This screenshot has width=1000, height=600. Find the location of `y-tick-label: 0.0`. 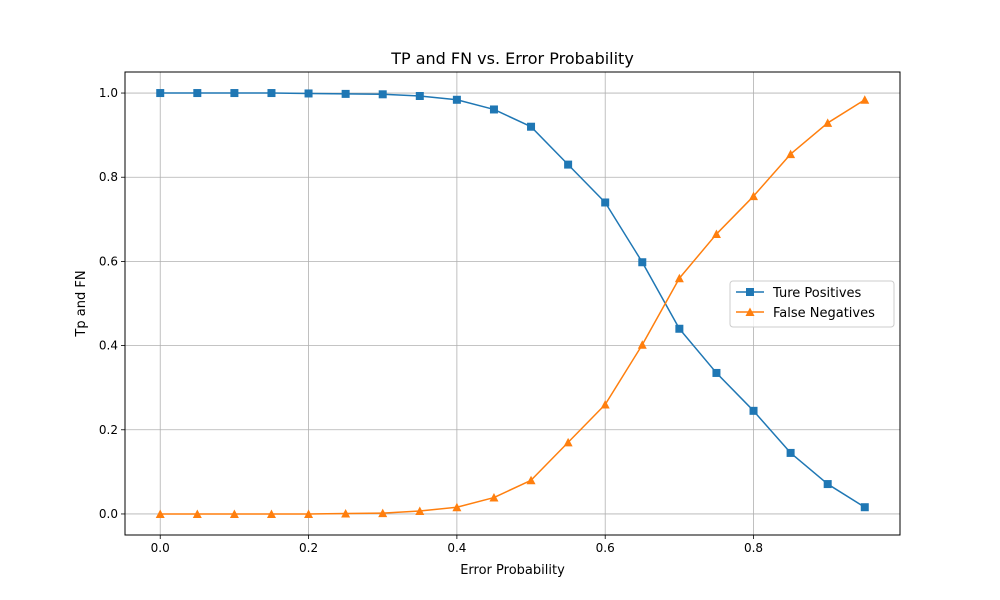

y-tick-label: 0.0 is located at coordinates (108, 514).